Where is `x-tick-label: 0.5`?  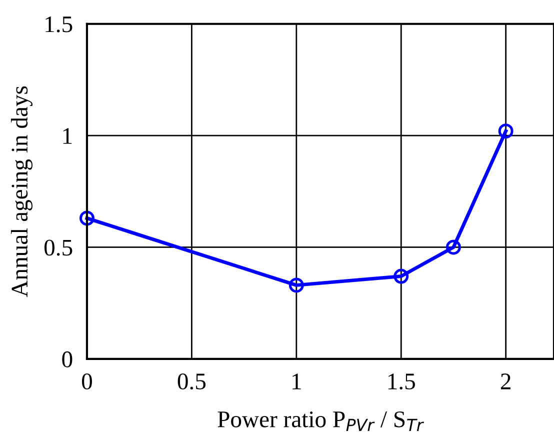 x-tick-label: 0.5 is located at coordinates (192, 381).